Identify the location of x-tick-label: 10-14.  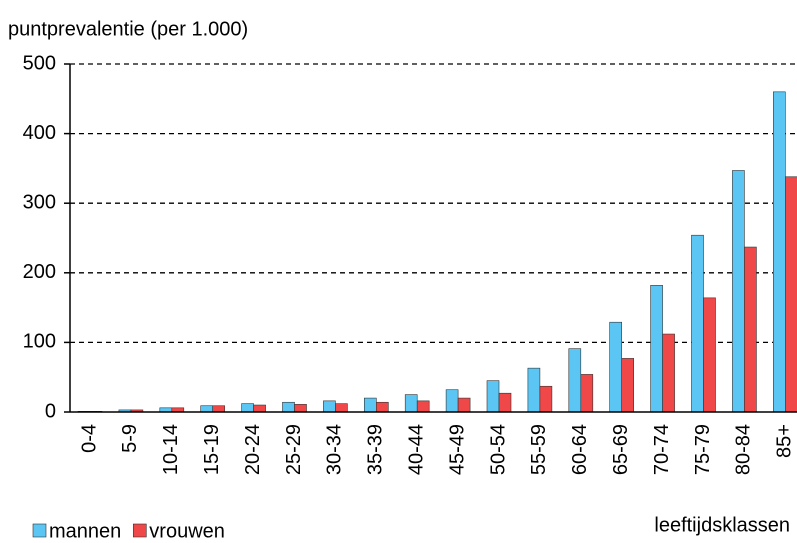
(171, 449).